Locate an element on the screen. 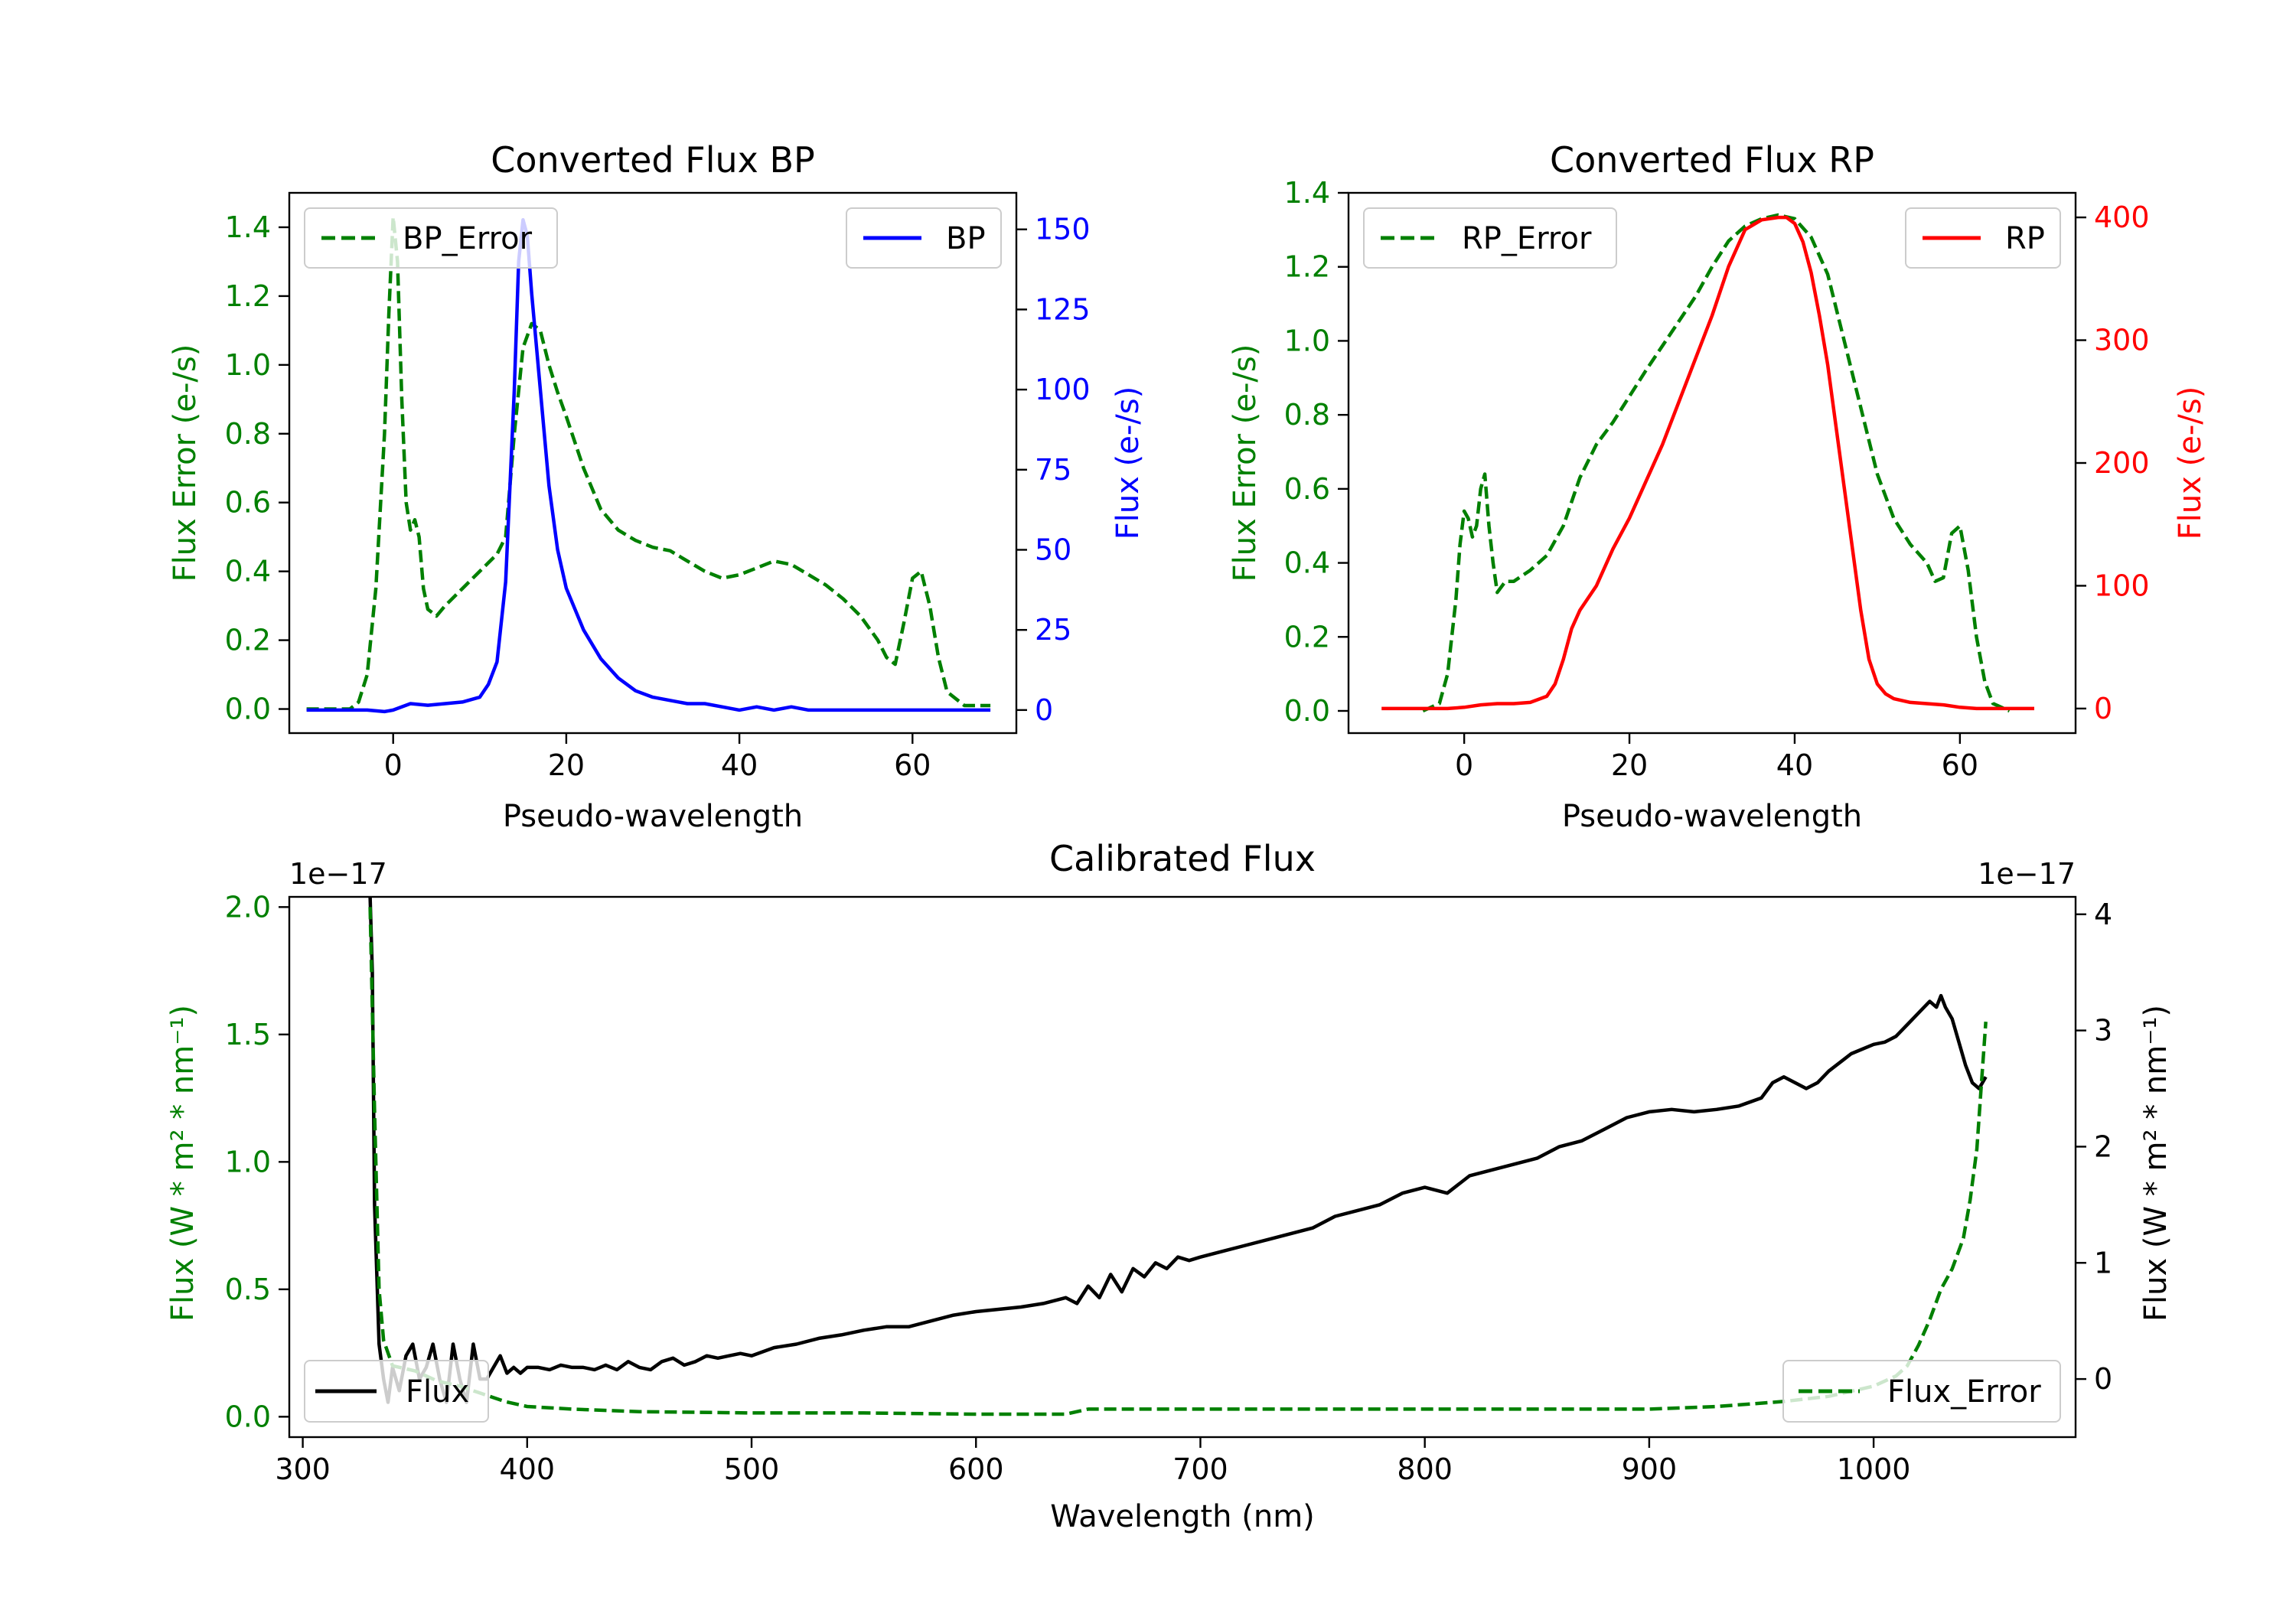  y-tick-label-left: 1.5 is located at coordinates (248, 1034).